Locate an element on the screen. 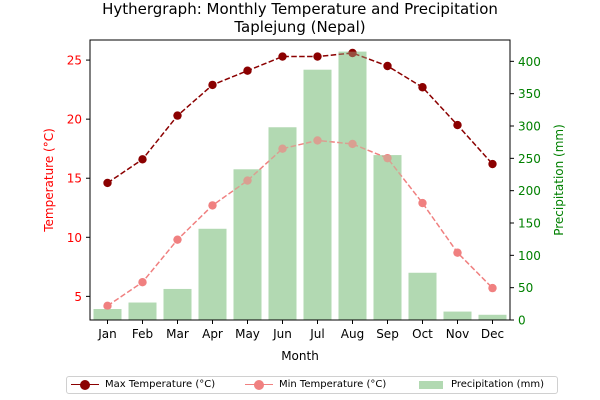 The height and width of the screenshot is (400, 600). legend-swatch-min-temp is located at coordinates (259, 385).